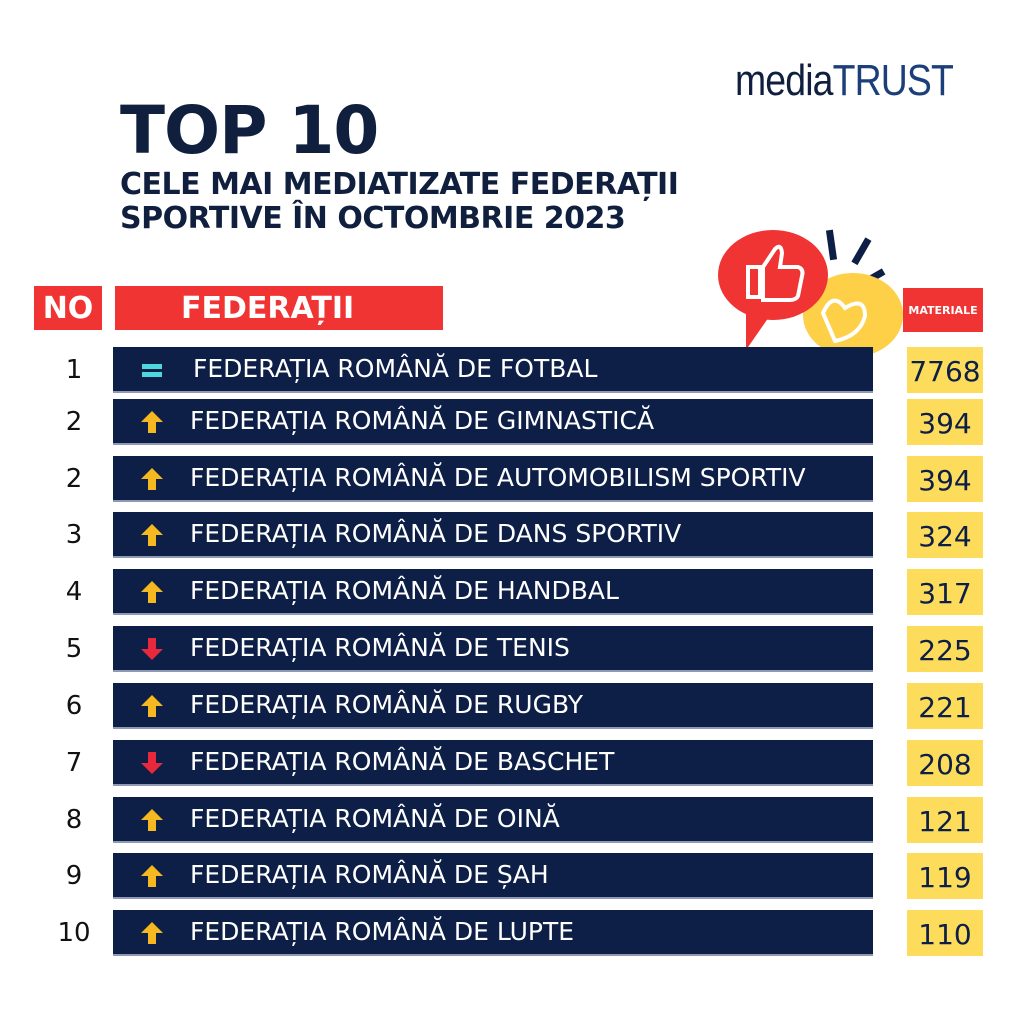  Describe the element at coordinates (945, 763) in the screenshot. I see `materiale-count: 208` at that location.